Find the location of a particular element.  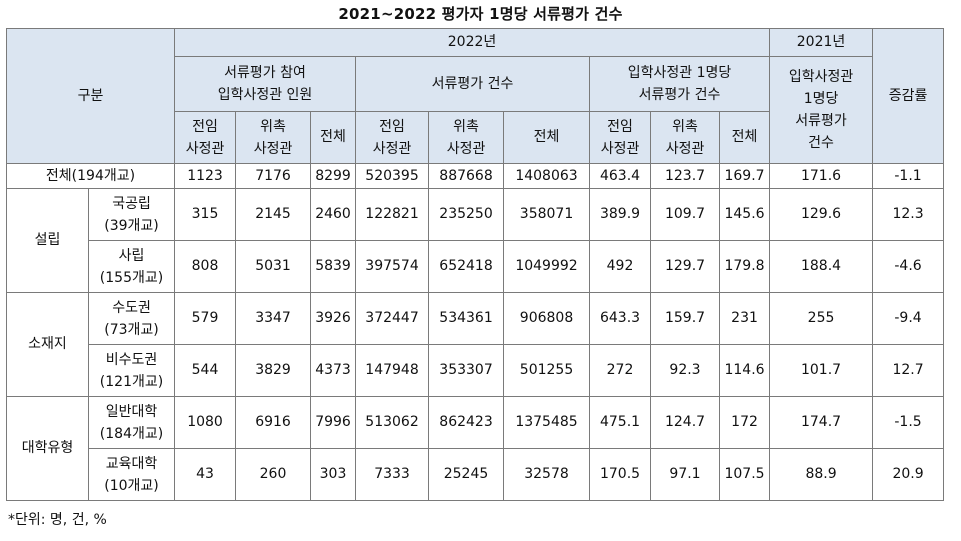

table-cell: 906808 is located at coordinates (547, 318).